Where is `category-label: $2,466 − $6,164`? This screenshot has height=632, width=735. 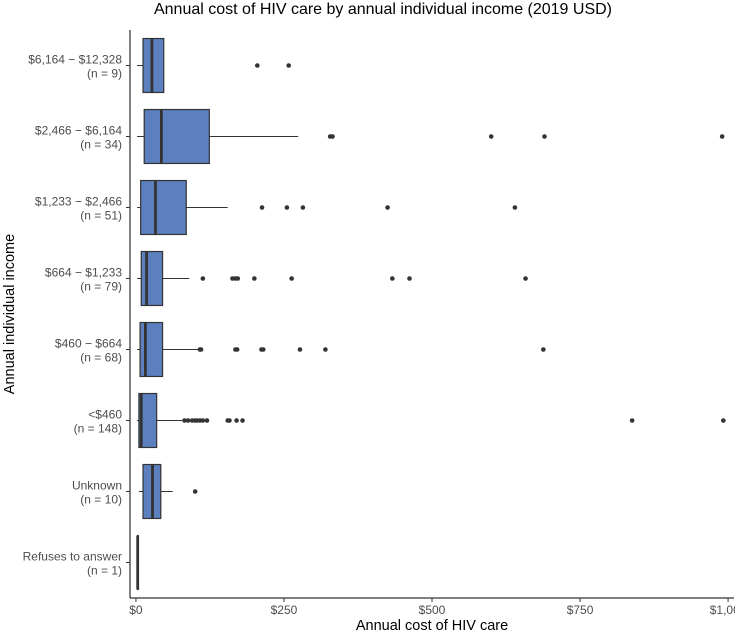
category-label: $2,466 − $6,164 is located at coordinates (78, 131).